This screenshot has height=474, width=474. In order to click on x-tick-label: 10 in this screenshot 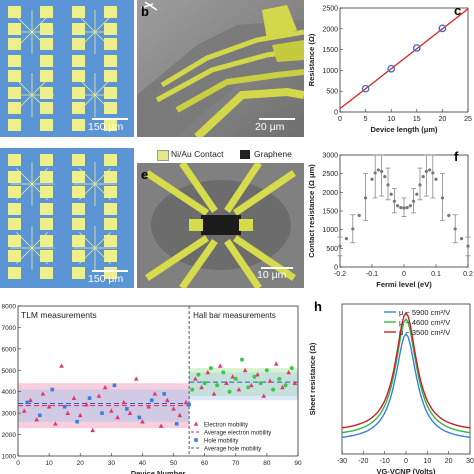, I will do `click(391, 119)`.